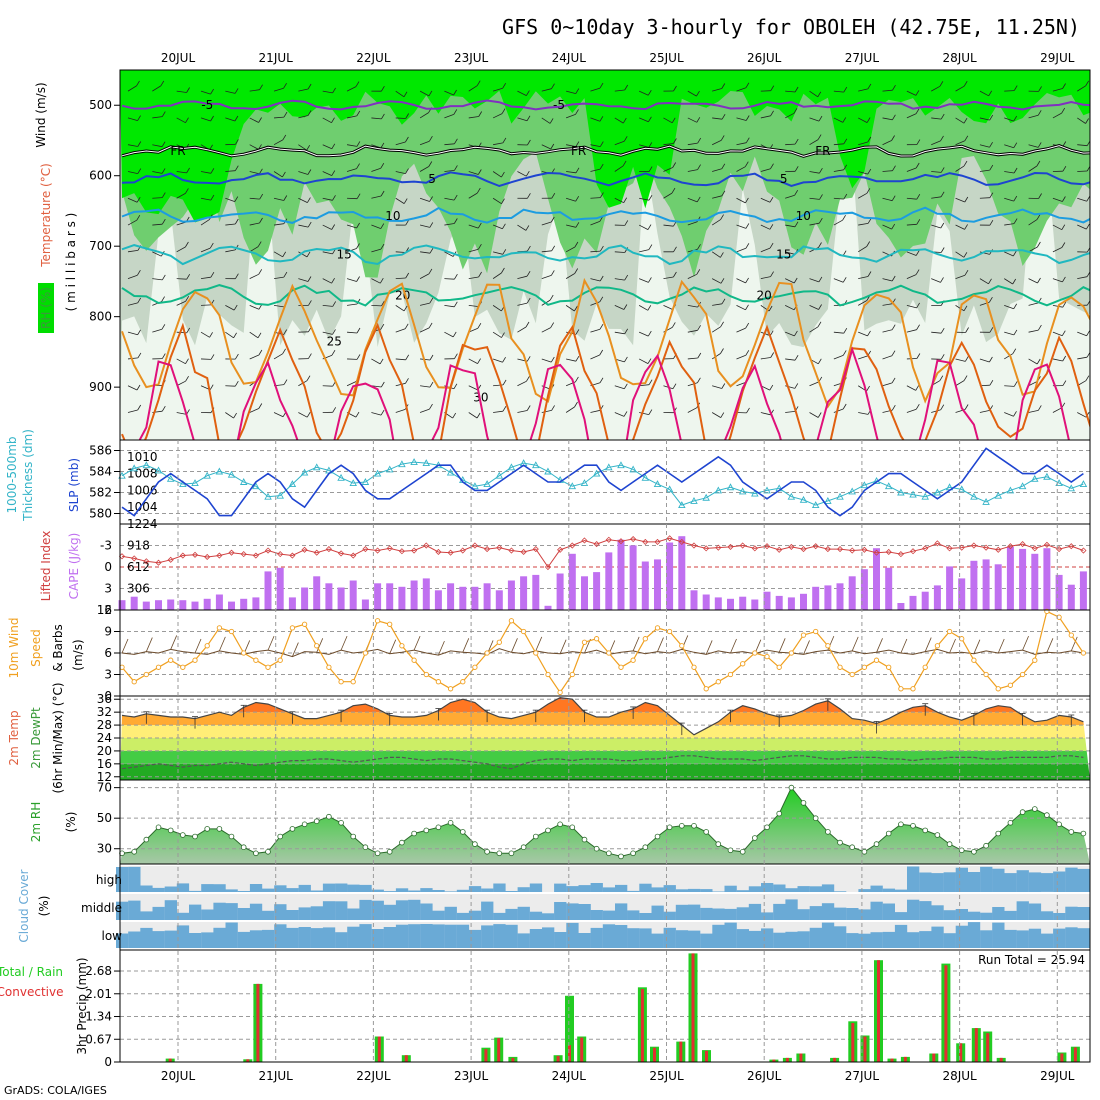 This screenshot has height=1100, width=1100. I want to click on y-tick-label: 1.34, so click(98, 1017).